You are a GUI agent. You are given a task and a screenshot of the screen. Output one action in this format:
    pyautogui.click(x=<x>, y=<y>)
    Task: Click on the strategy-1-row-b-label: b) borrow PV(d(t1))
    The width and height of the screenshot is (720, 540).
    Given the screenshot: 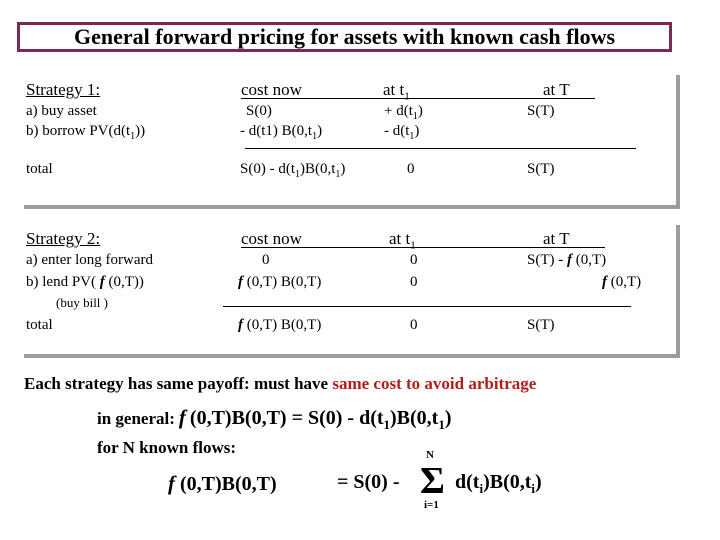 What is the action you would take?
    pyautogui.click(x=86, y=132)
    